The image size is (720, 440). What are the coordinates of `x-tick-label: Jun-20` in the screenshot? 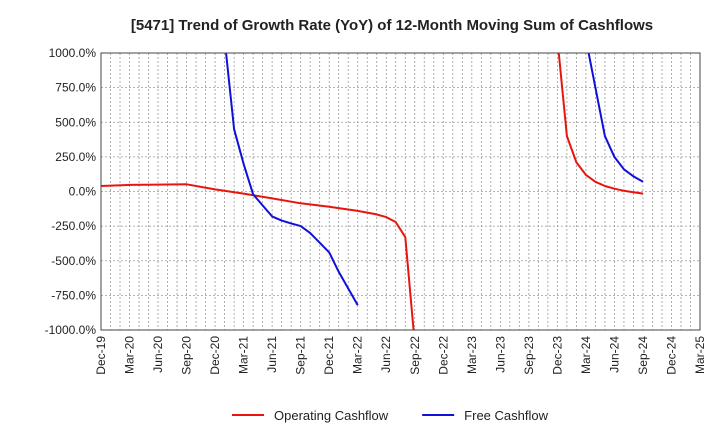 It's located at (158, 354).